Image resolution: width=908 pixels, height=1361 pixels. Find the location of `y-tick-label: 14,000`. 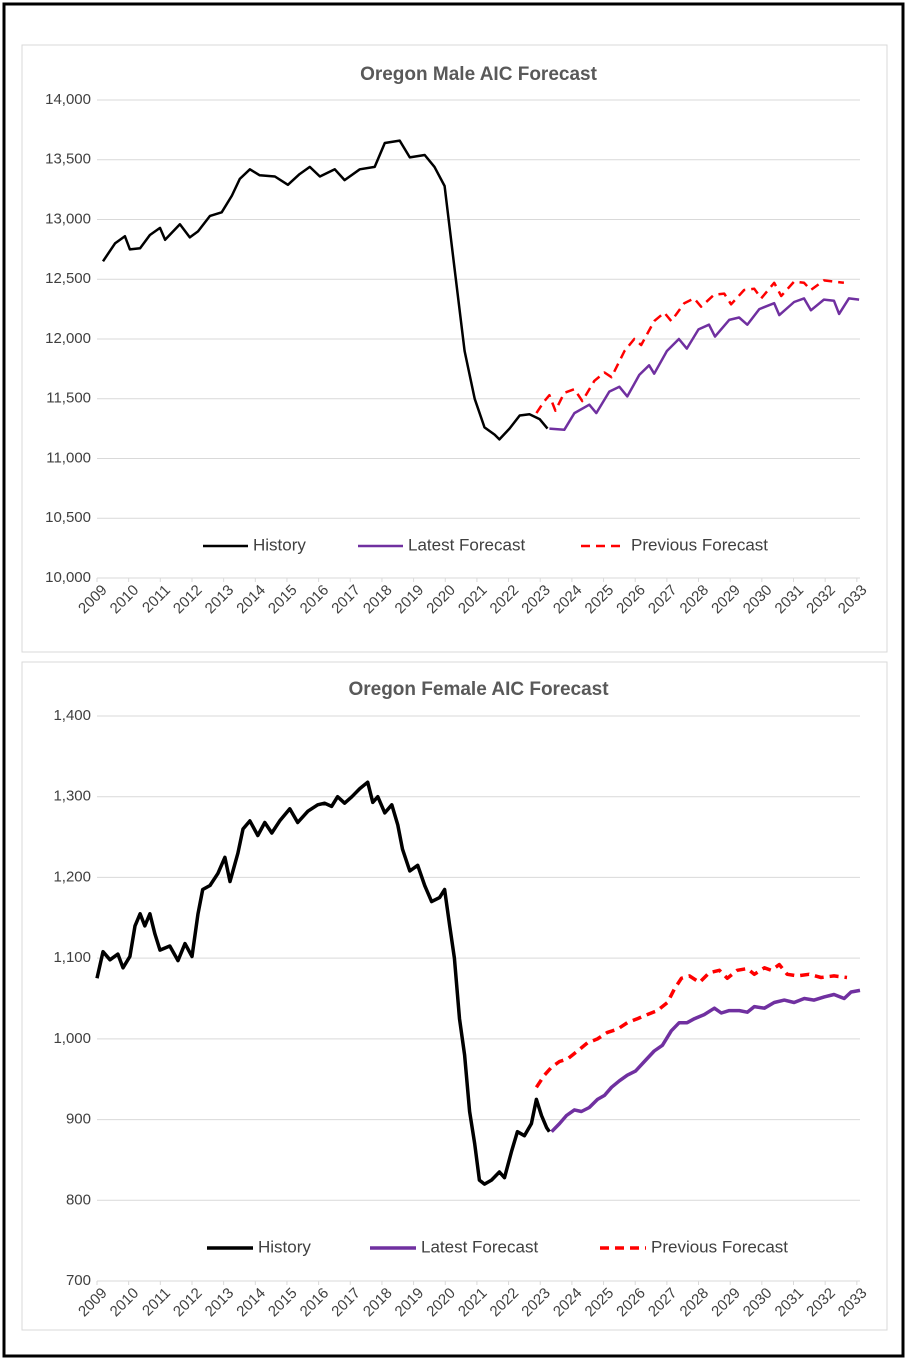

y-tick-label: 14,000 is located at coordinates (68, 99).